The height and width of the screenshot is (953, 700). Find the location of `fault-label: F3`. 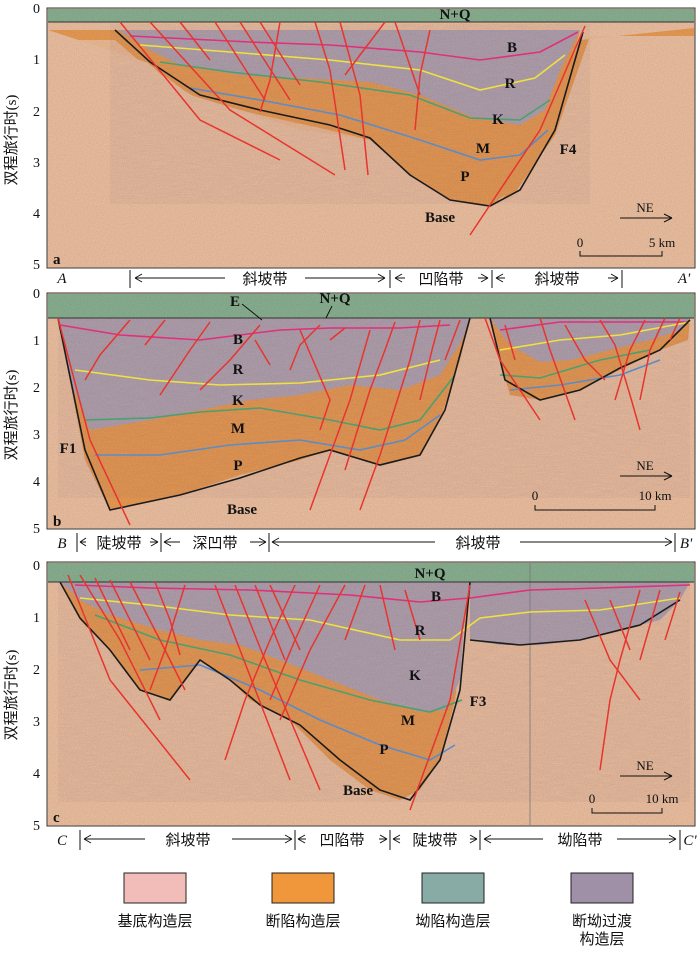

fault-label: F3 is located at coordinates (478, 702).